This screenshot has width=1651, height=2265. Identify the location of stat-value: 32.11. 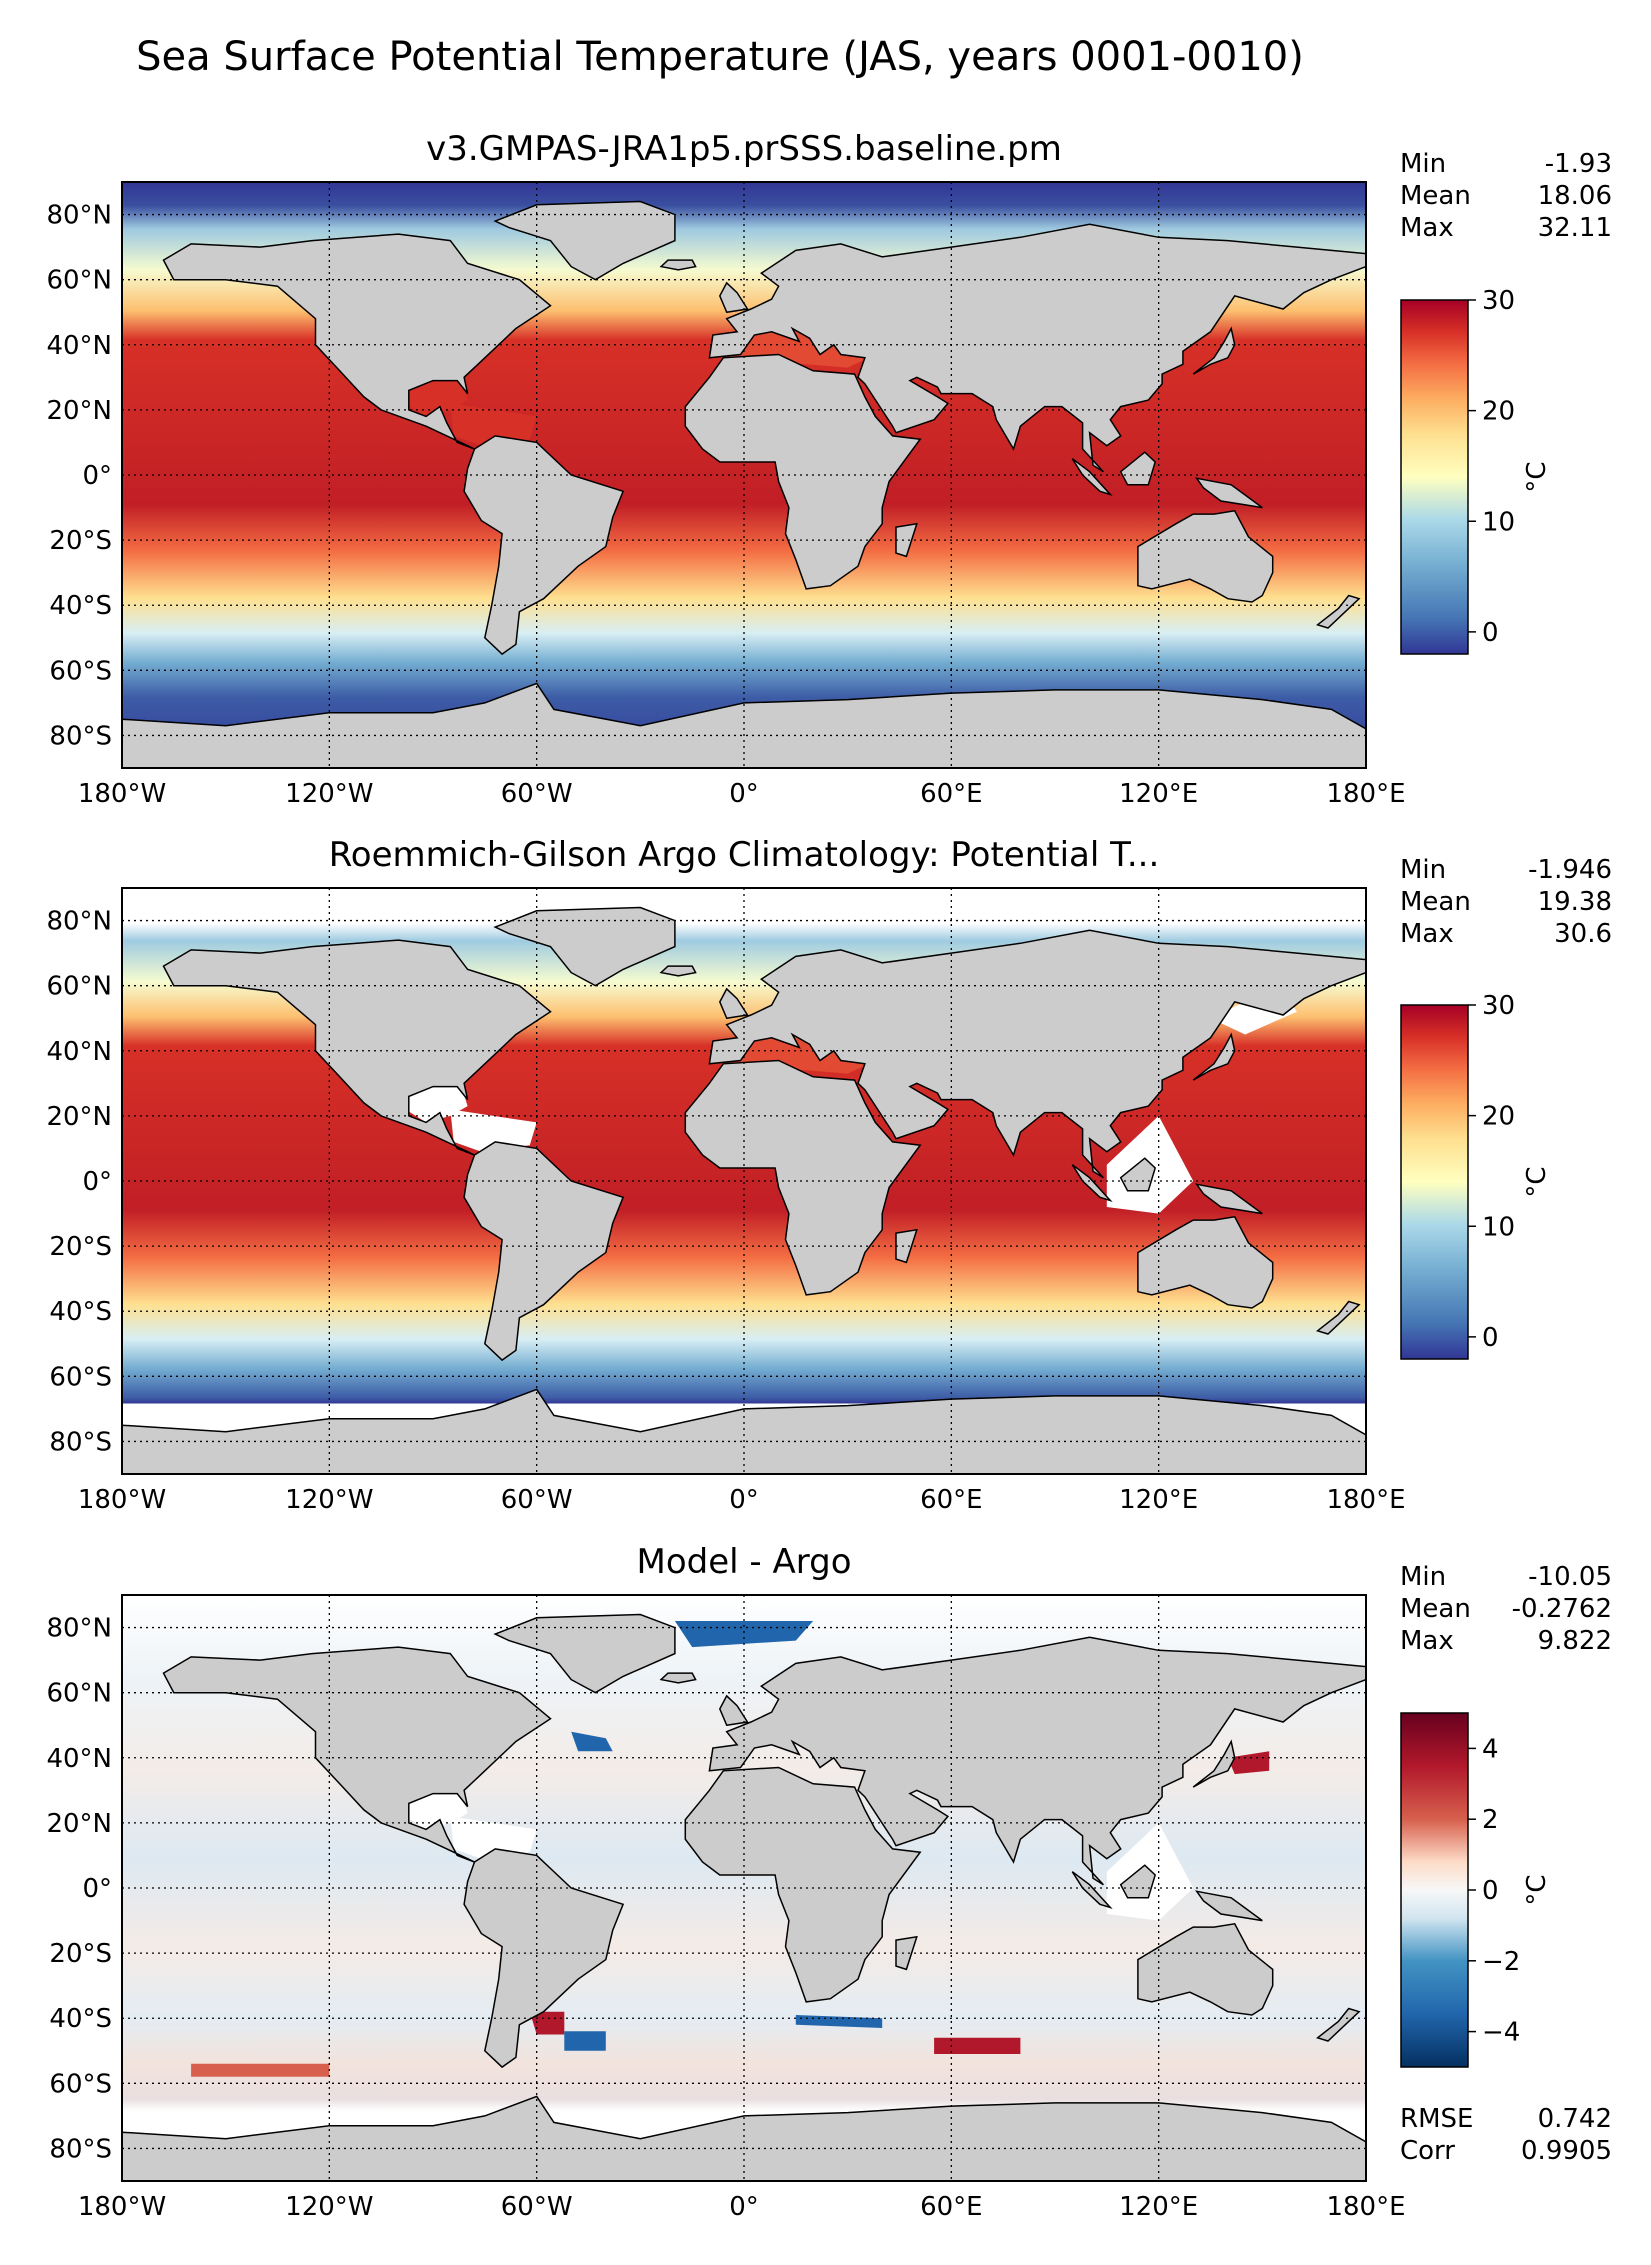
(1575, 228).